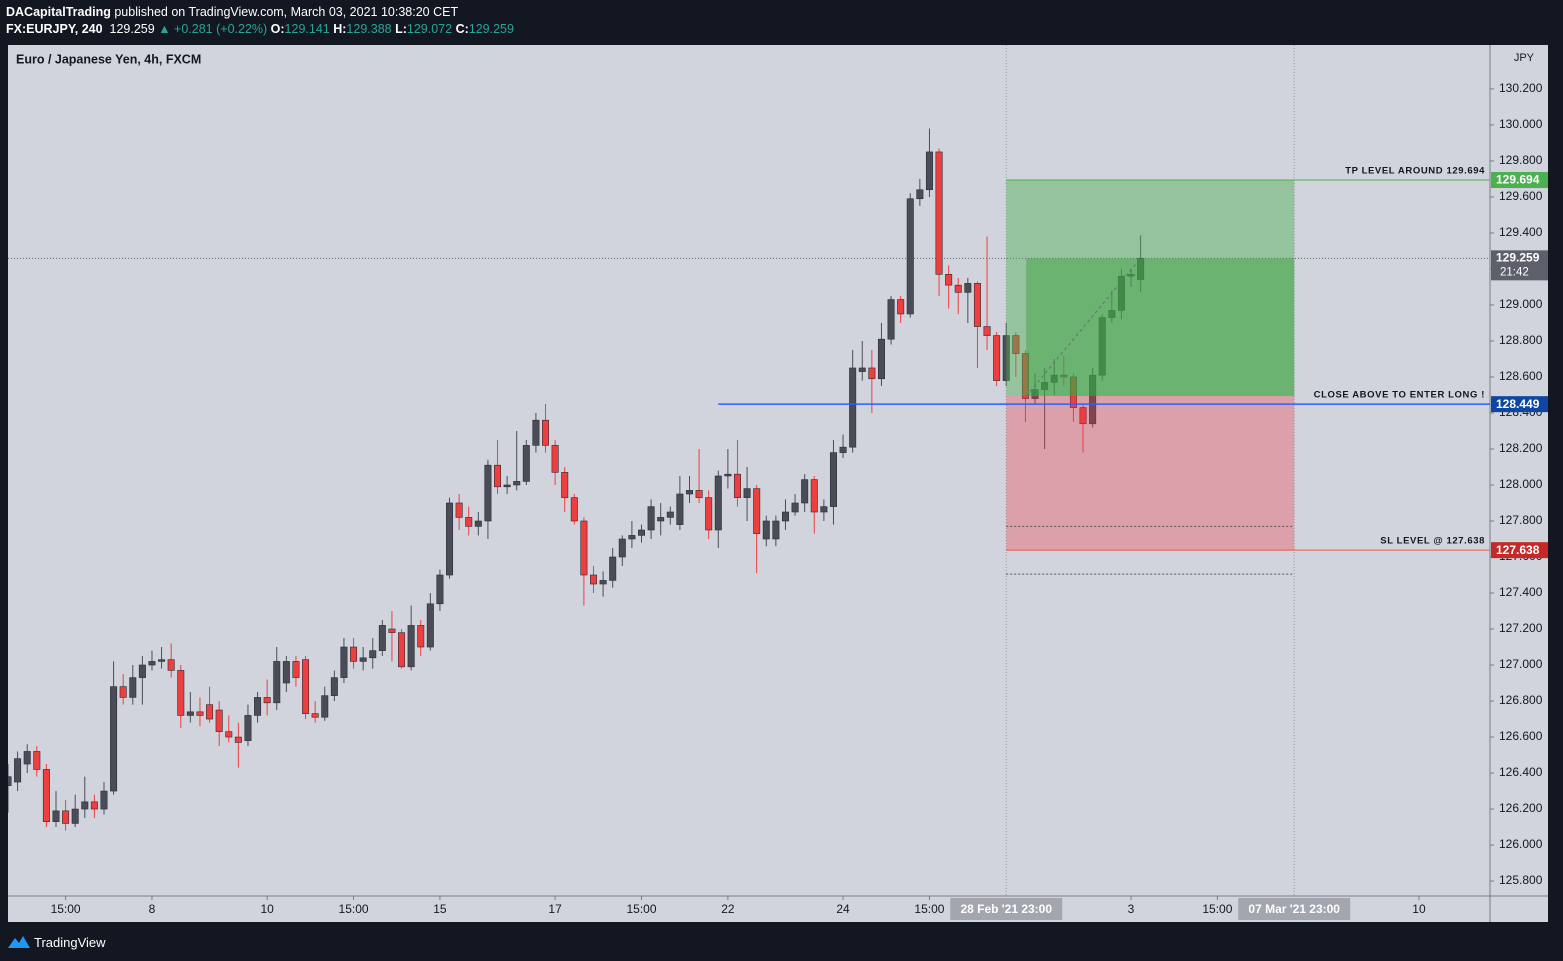 The width and height of the screenshot is (1563, 961). I want to click on o-value: 129.141, so click(307, 29).